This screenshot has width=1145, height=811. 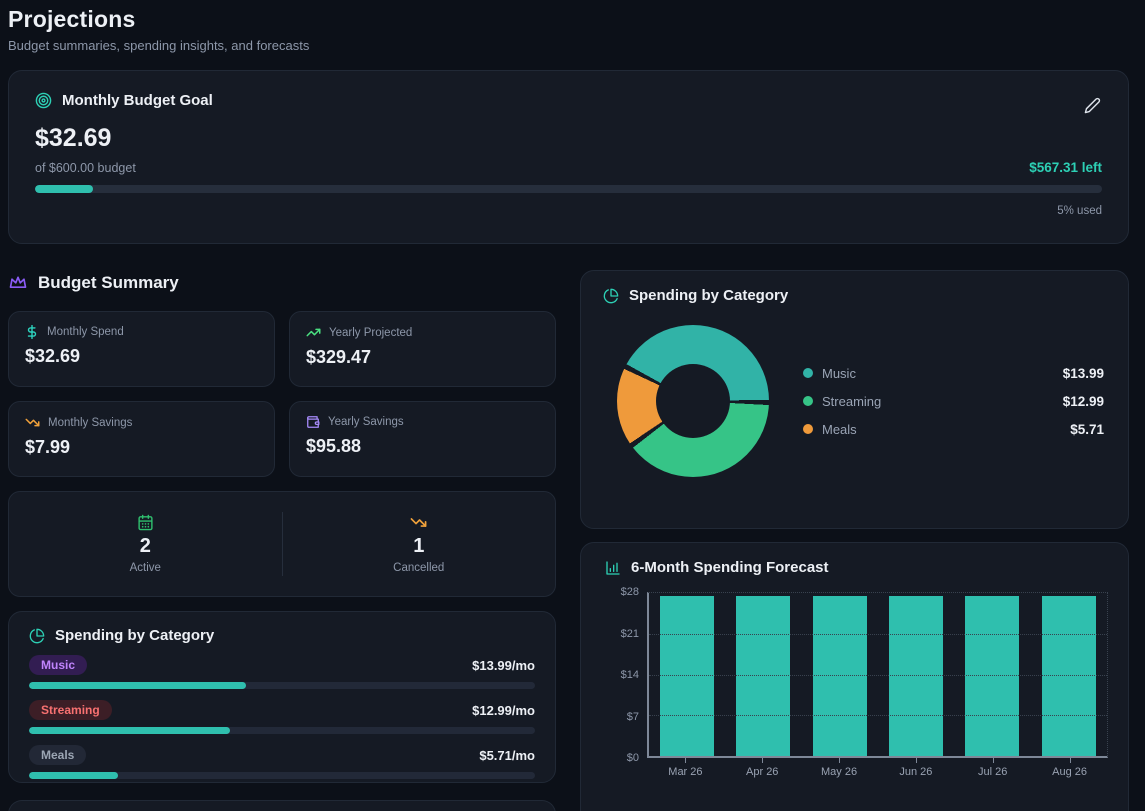 I want to click on goal-budget-caption: of $600.00 budget, so click(x=85, y=168).